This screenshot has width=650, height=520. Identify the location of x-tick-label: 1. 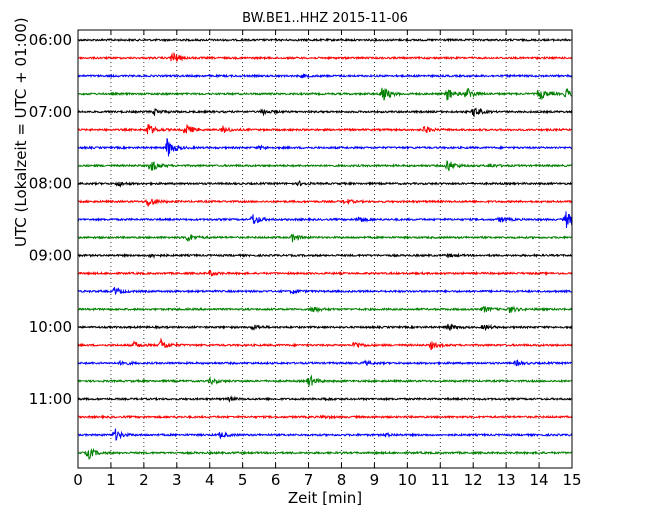
(111, 480).